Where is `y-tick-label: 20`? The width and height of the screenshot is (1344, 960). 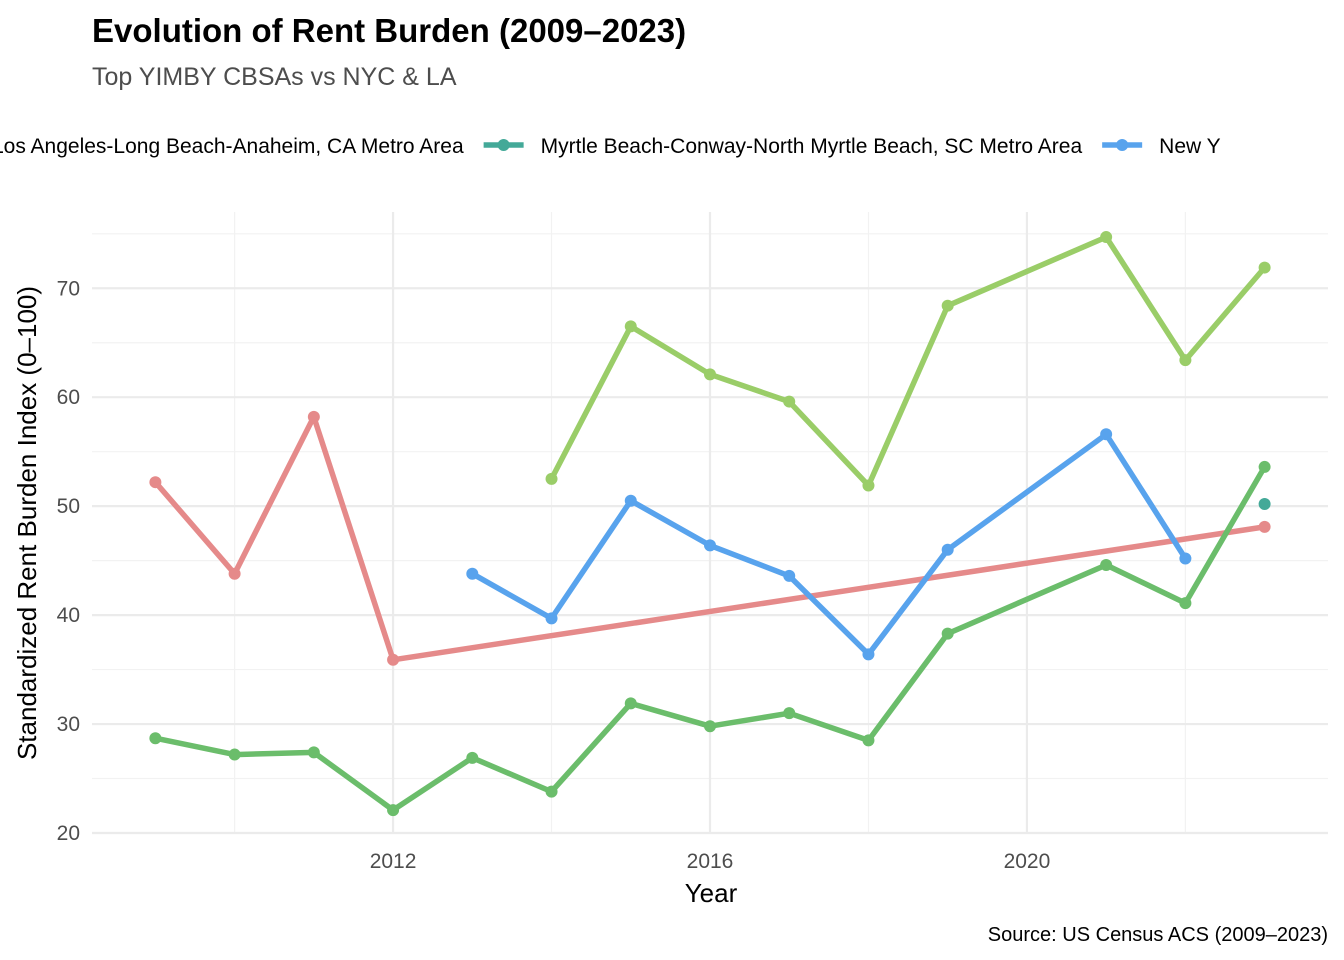 y-tick-label: 20 is located at coordinates (68, 833).